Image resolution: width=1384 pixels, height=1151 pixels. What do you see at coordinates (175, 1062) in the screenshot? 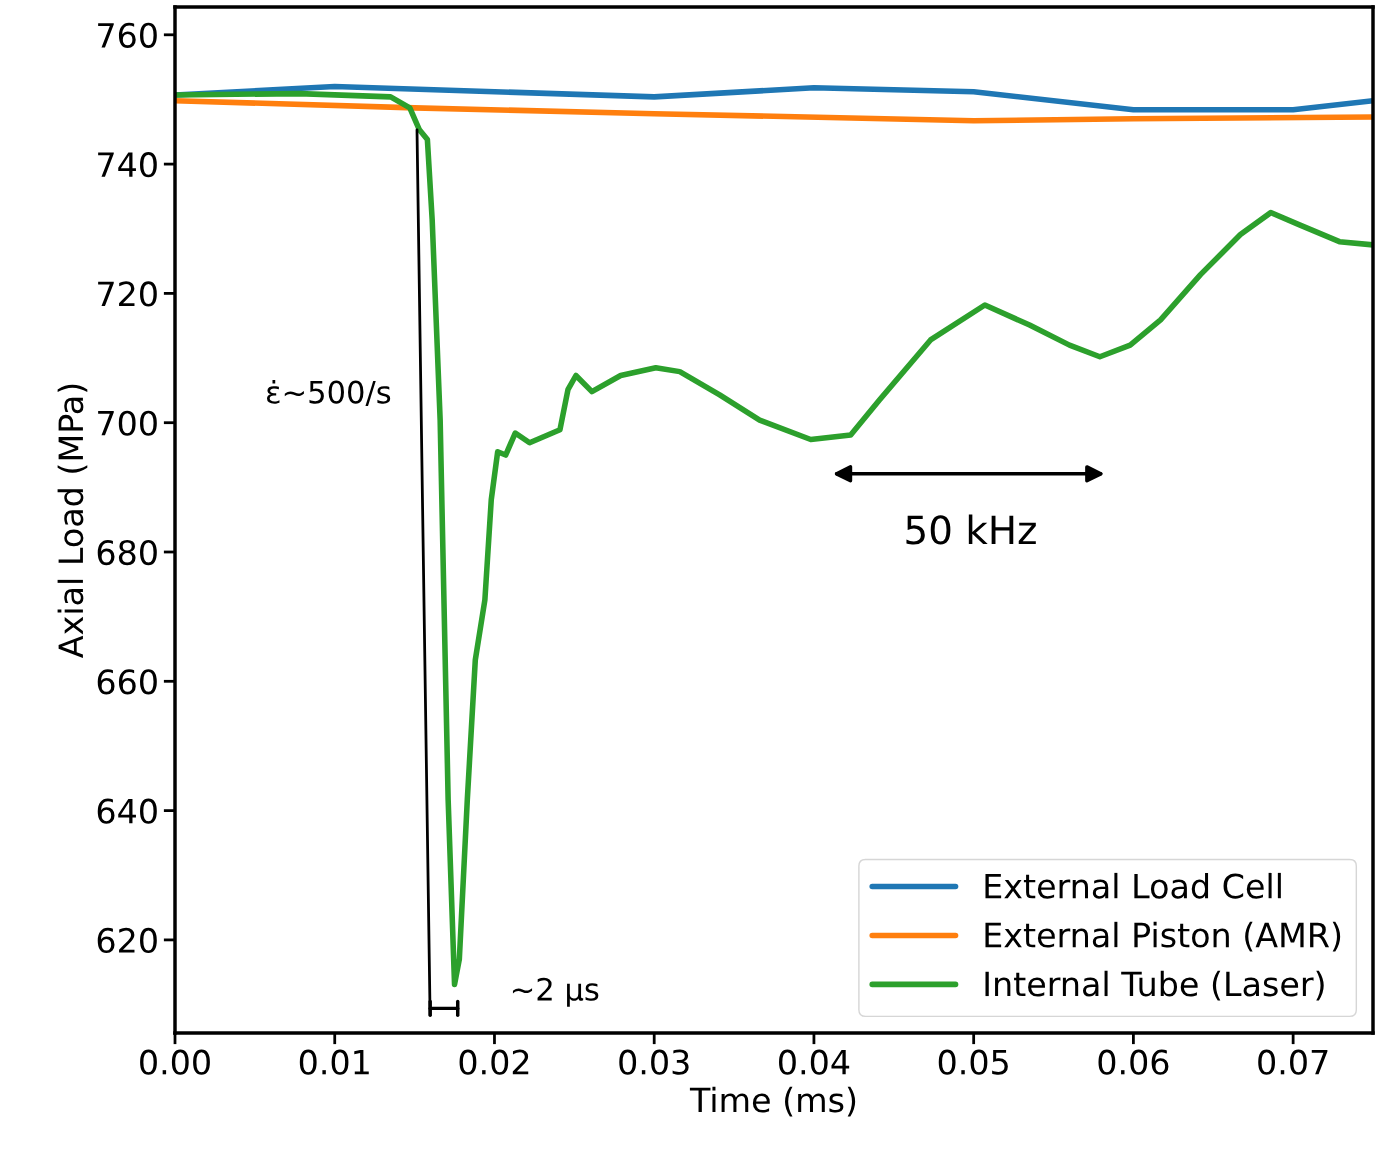
I see `x-tick-label: 0.00` at bounding box center [175, 1062].